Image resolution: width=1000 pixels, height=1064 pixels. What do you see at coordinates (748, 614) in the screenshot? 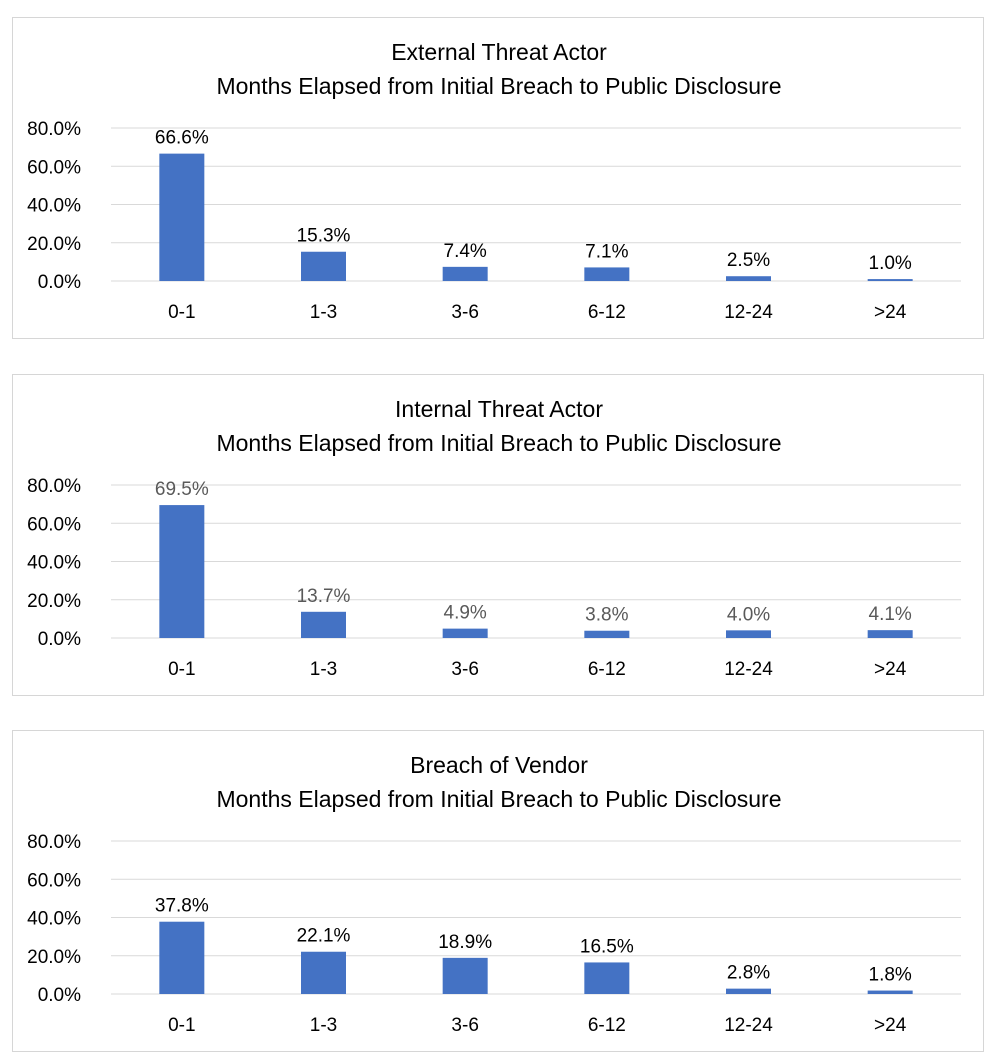
I see `data-label: 4.0%` at bounding box center [748, 614].